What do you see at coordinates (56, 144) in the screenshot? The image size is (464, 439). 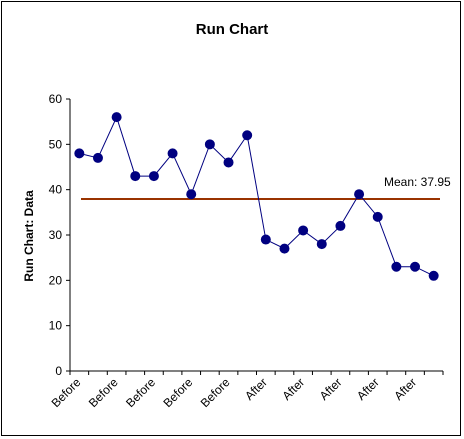 I see `y-tick-label: 50` at bounding box center [56, 144].